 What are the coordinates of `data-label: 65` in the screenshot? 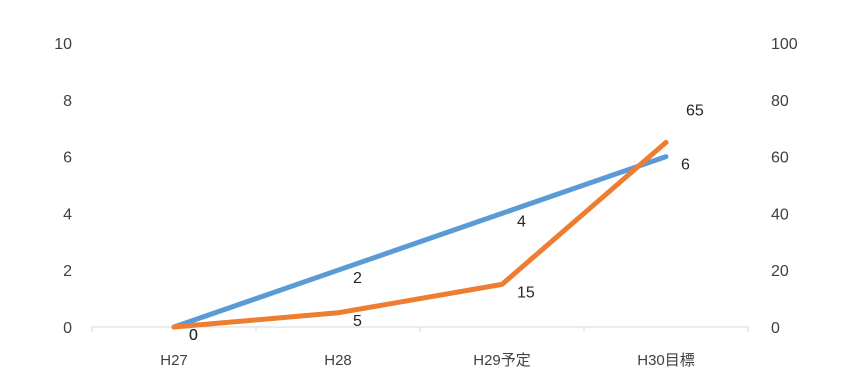 It's located at (695, 110).